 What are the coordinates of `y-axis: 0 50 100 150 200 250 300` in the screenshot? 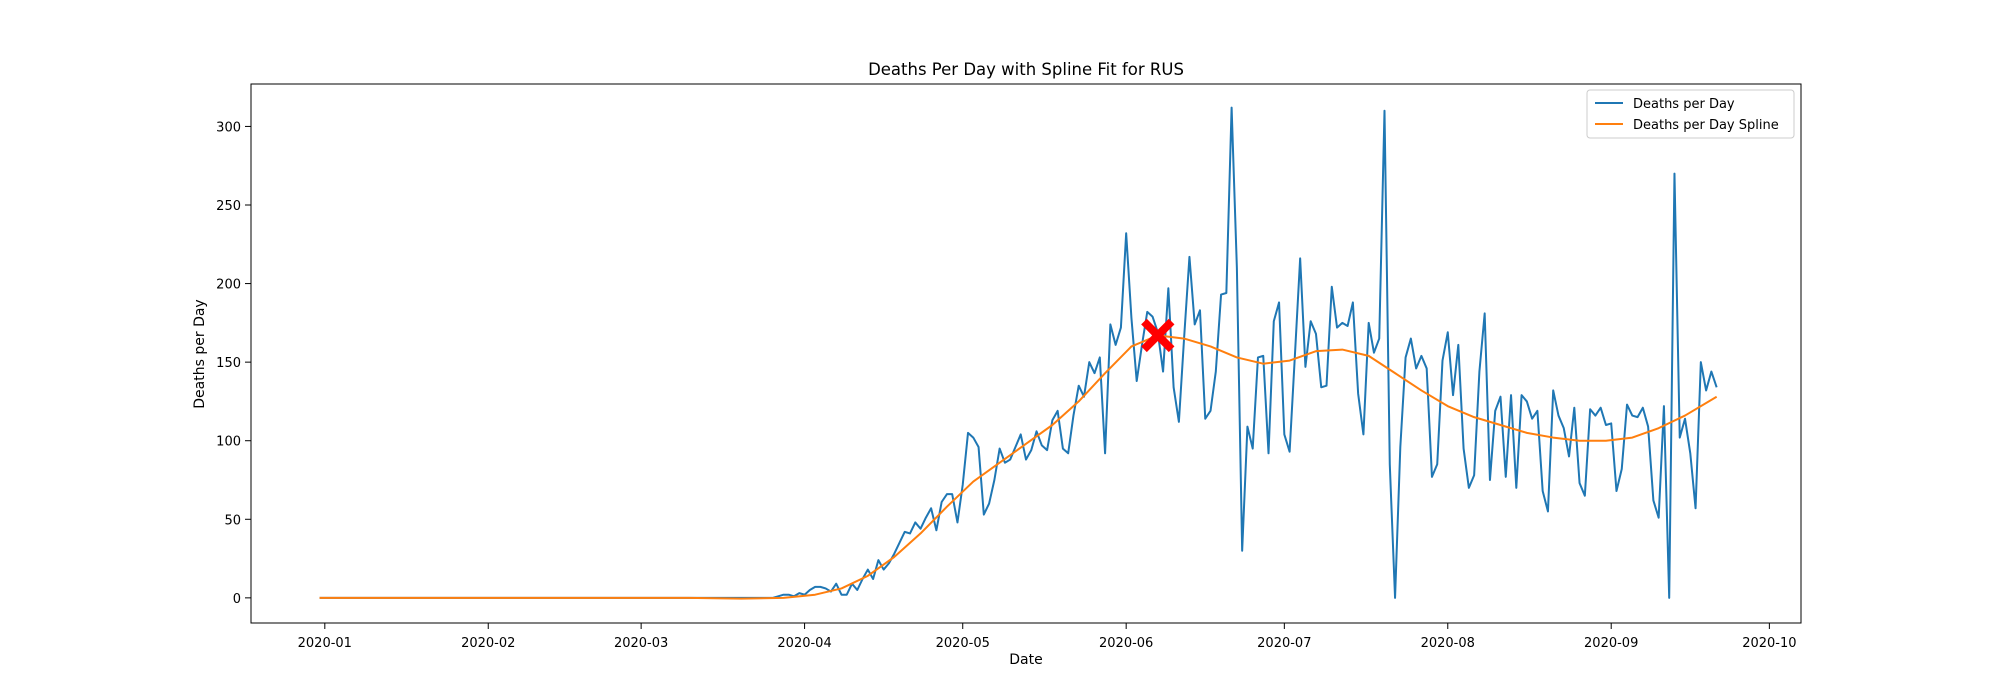 It's located at (233, 363).